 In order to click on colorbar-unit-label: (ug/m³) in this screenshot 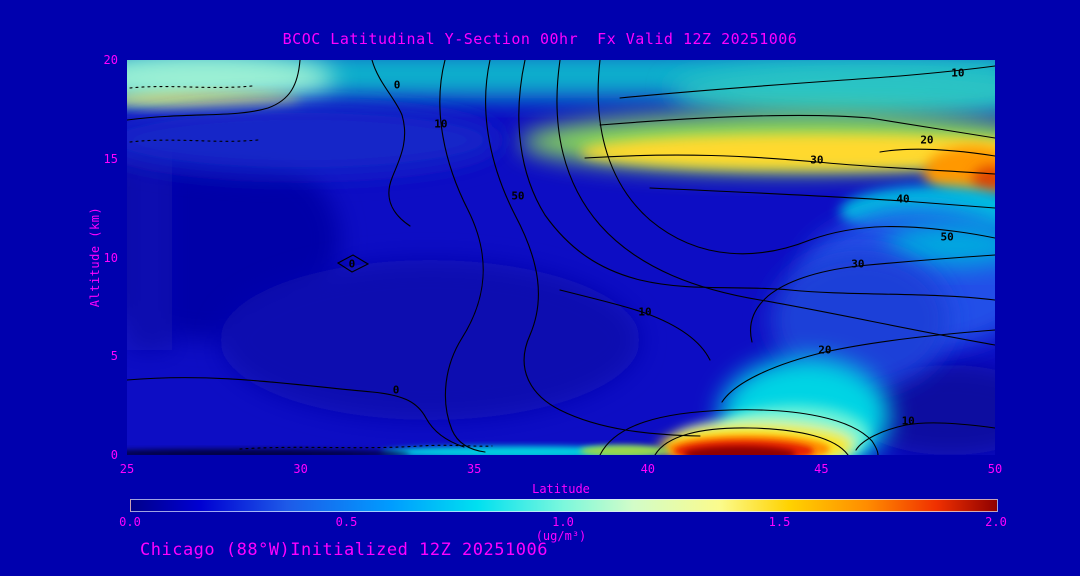, I will do `click(561, 536)`.